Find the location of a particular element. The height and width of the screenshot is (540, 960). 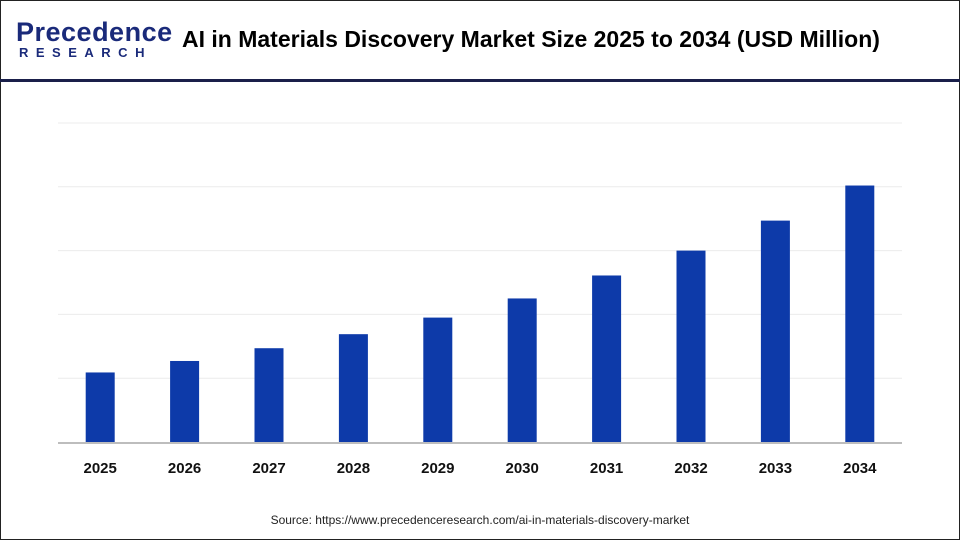

x-tick-label: 2026 is located at coordinates (184, 468).